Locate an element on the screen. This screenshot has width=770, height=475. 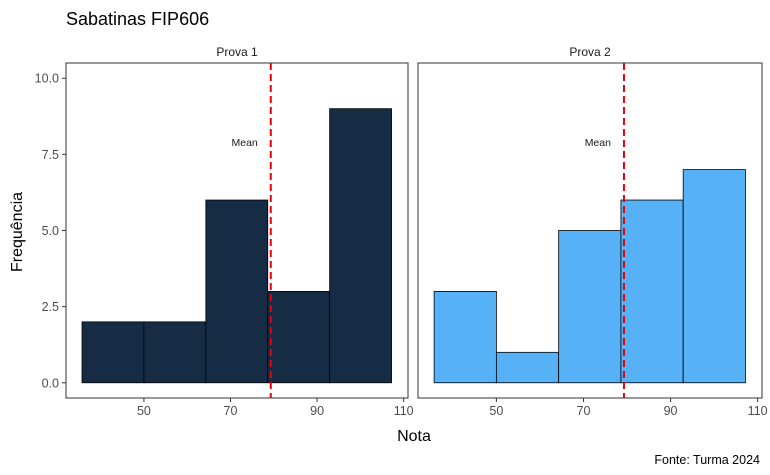
x-axis-label: Nota is located at coordinates (414, 436).